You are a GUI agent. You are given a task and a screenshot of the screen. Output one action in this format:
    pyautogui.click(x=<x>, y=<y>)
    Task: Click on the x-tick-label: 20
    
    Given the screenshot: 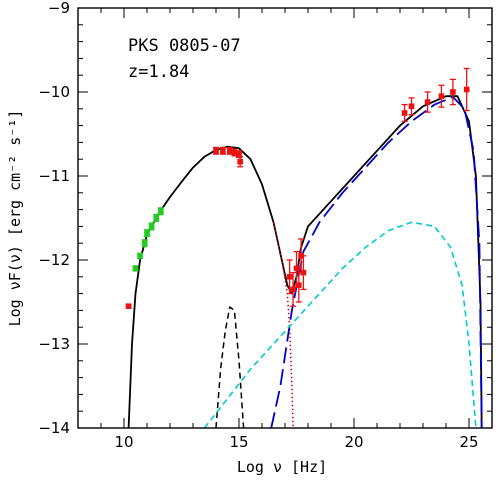 What is the action you would take?
    pyautogui.click(x=353, y=442)
    